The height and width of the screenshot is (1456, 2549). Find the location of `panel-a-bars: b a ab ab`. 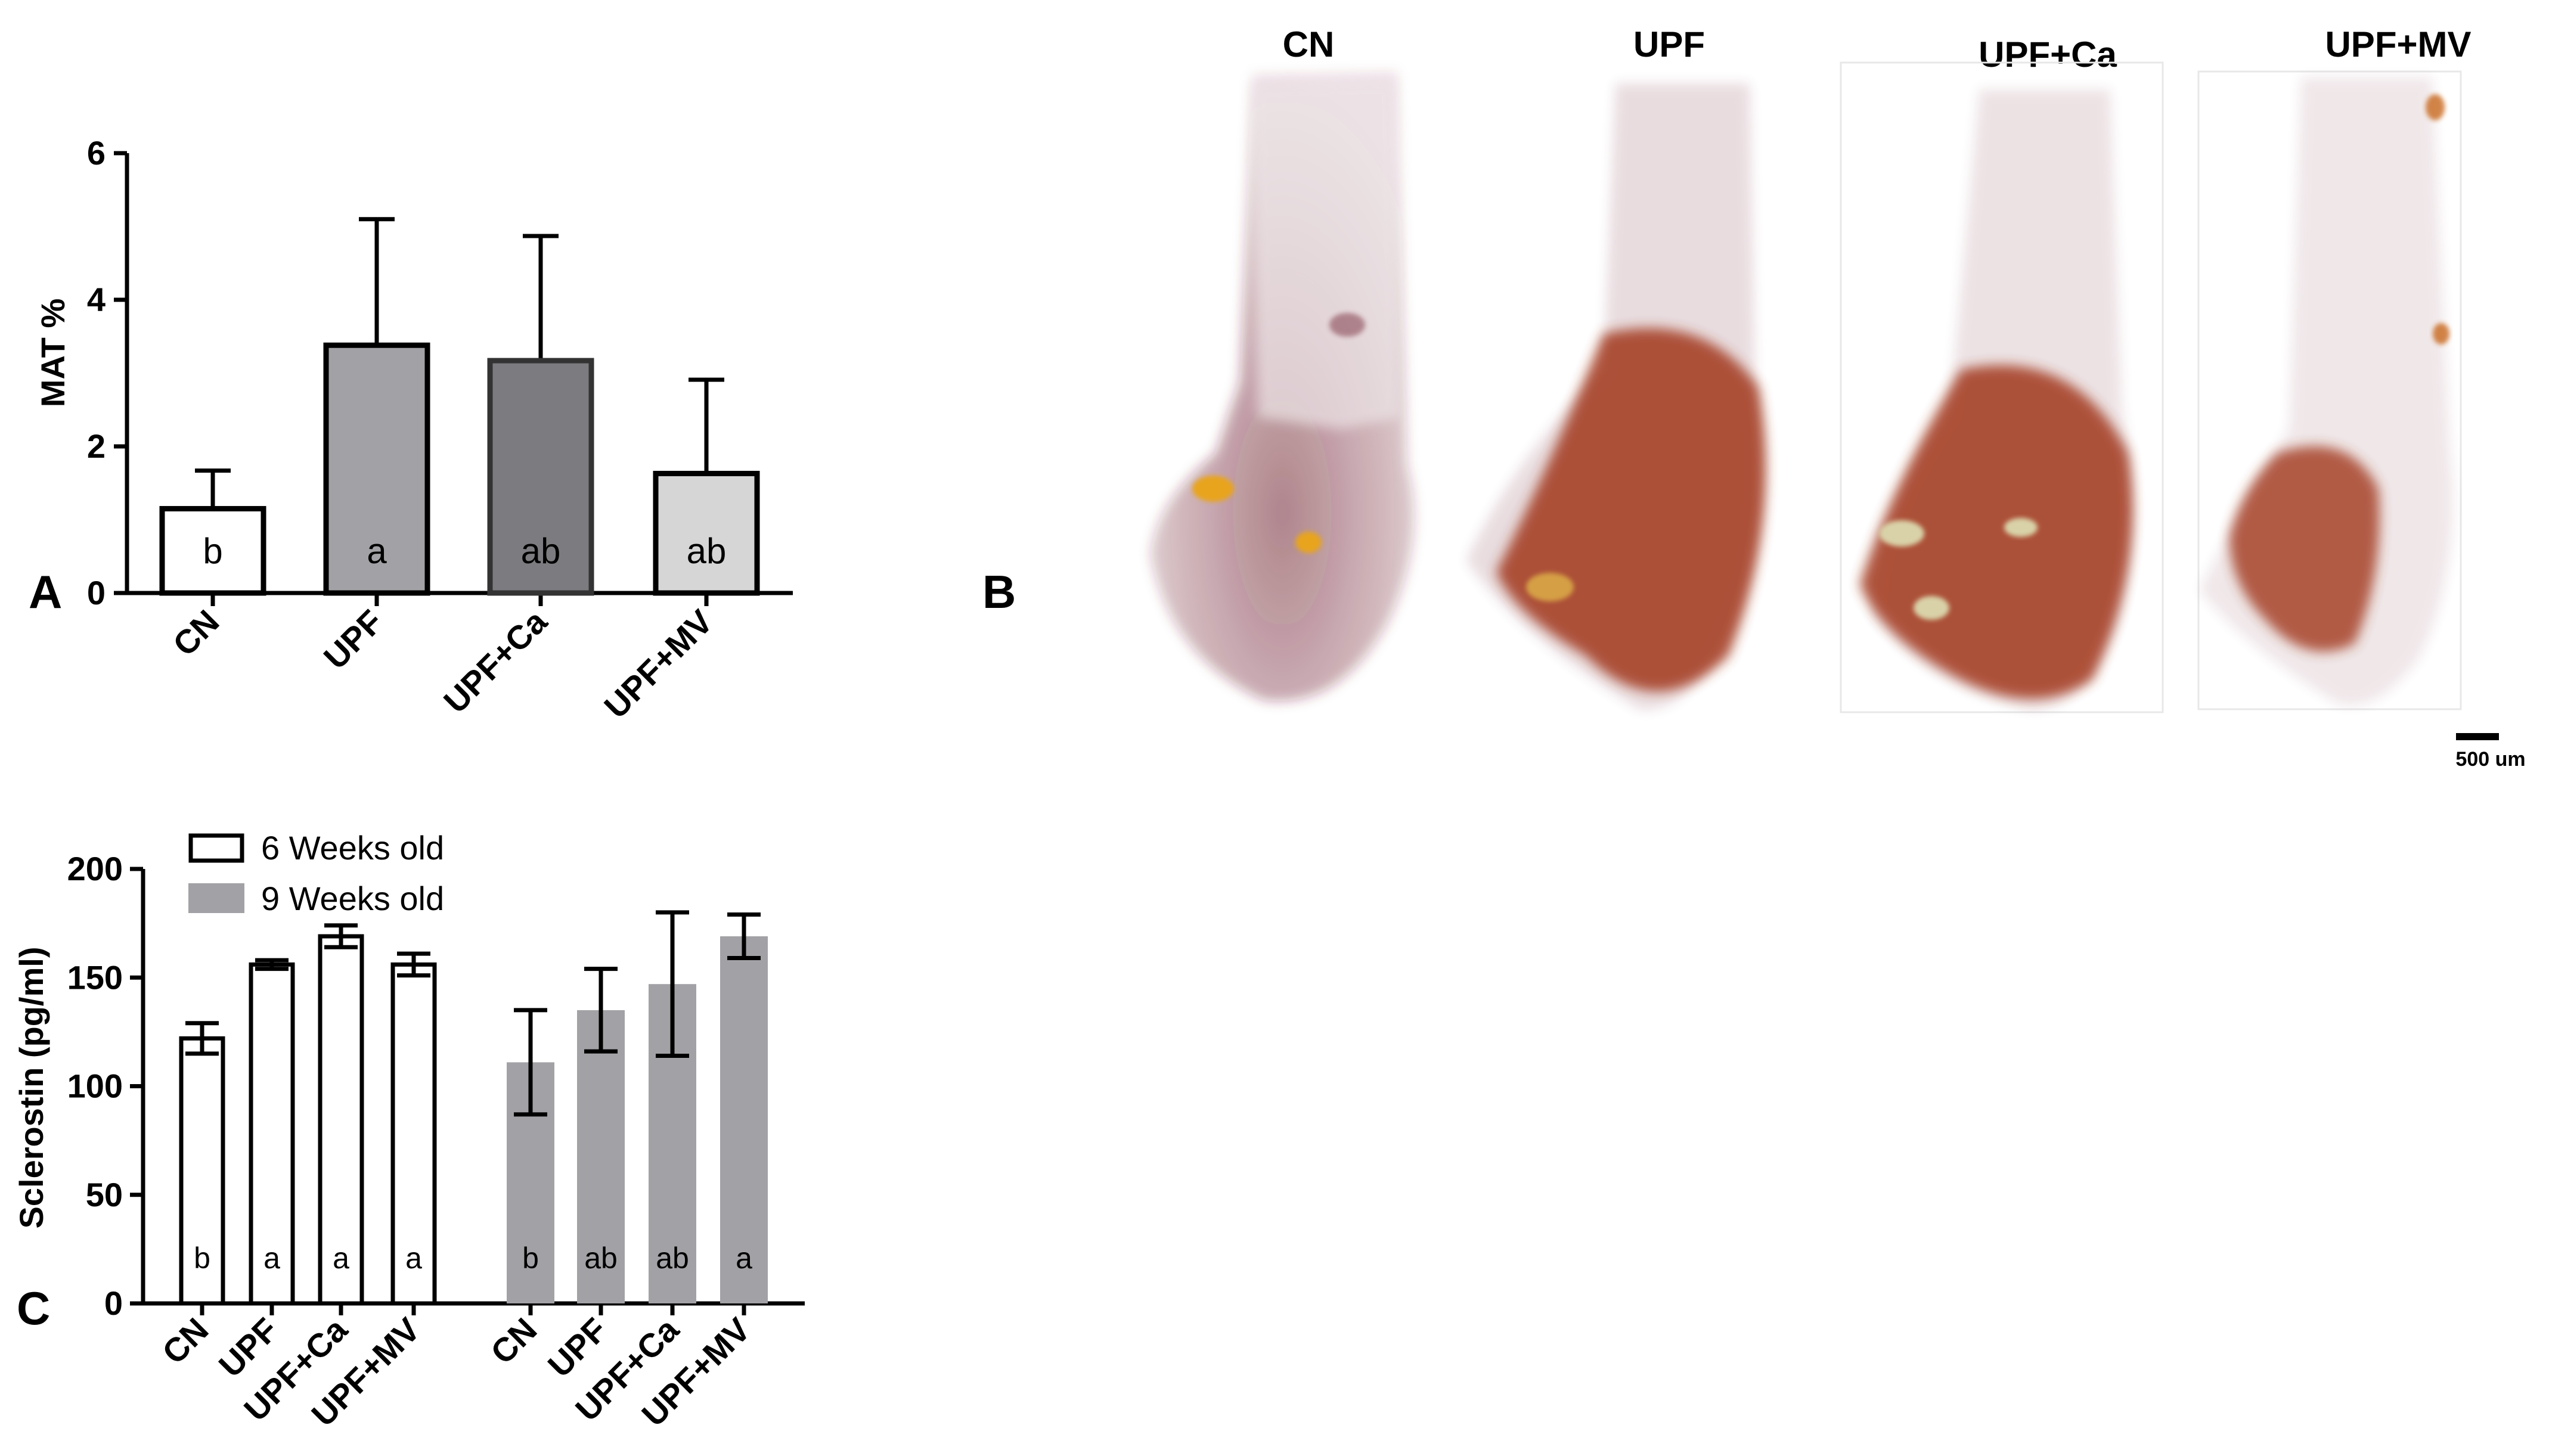

panel-a-bars: b a ab ab is located at coordinates (459, 407).